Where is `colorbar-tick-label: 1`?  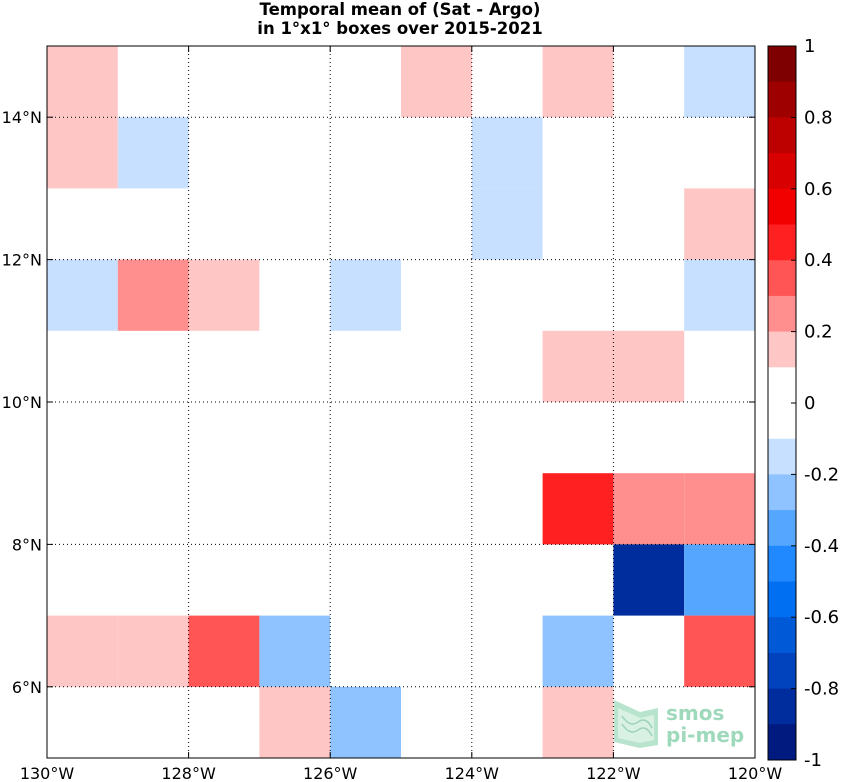
colorbar-tick-label: 1 is located at coordinates (809, 46).